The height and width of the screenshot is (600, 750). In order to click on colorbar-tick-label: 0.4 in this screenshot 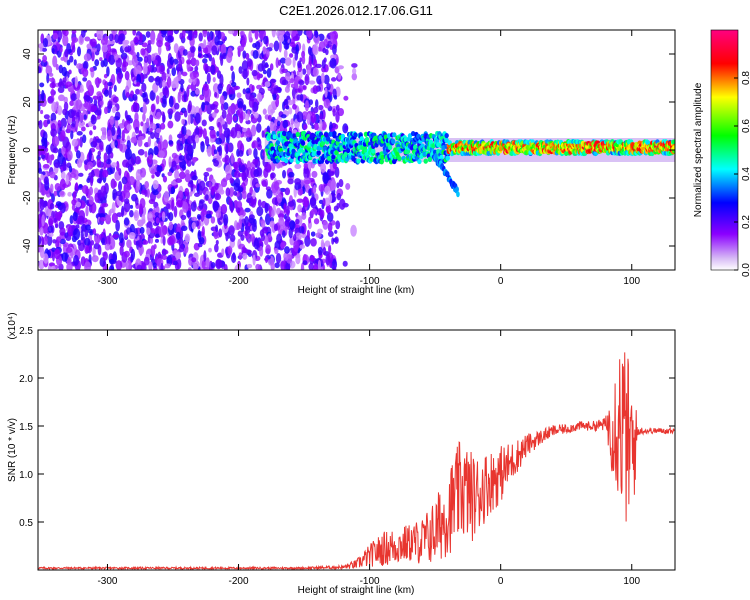, I will do `click(745, 174)`.